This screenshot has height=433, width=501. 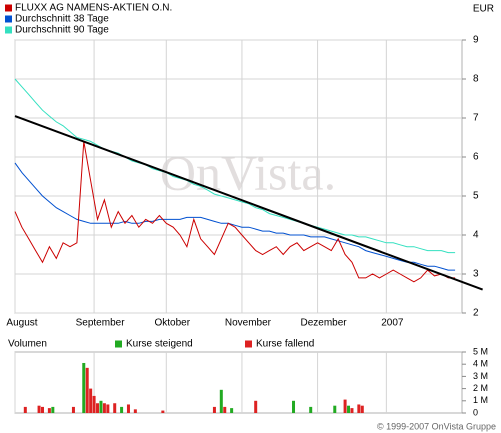 I want to click on legend-label: FLUXX AG NAMENS-AKTIEN O.N., so click(x=93, y=8).